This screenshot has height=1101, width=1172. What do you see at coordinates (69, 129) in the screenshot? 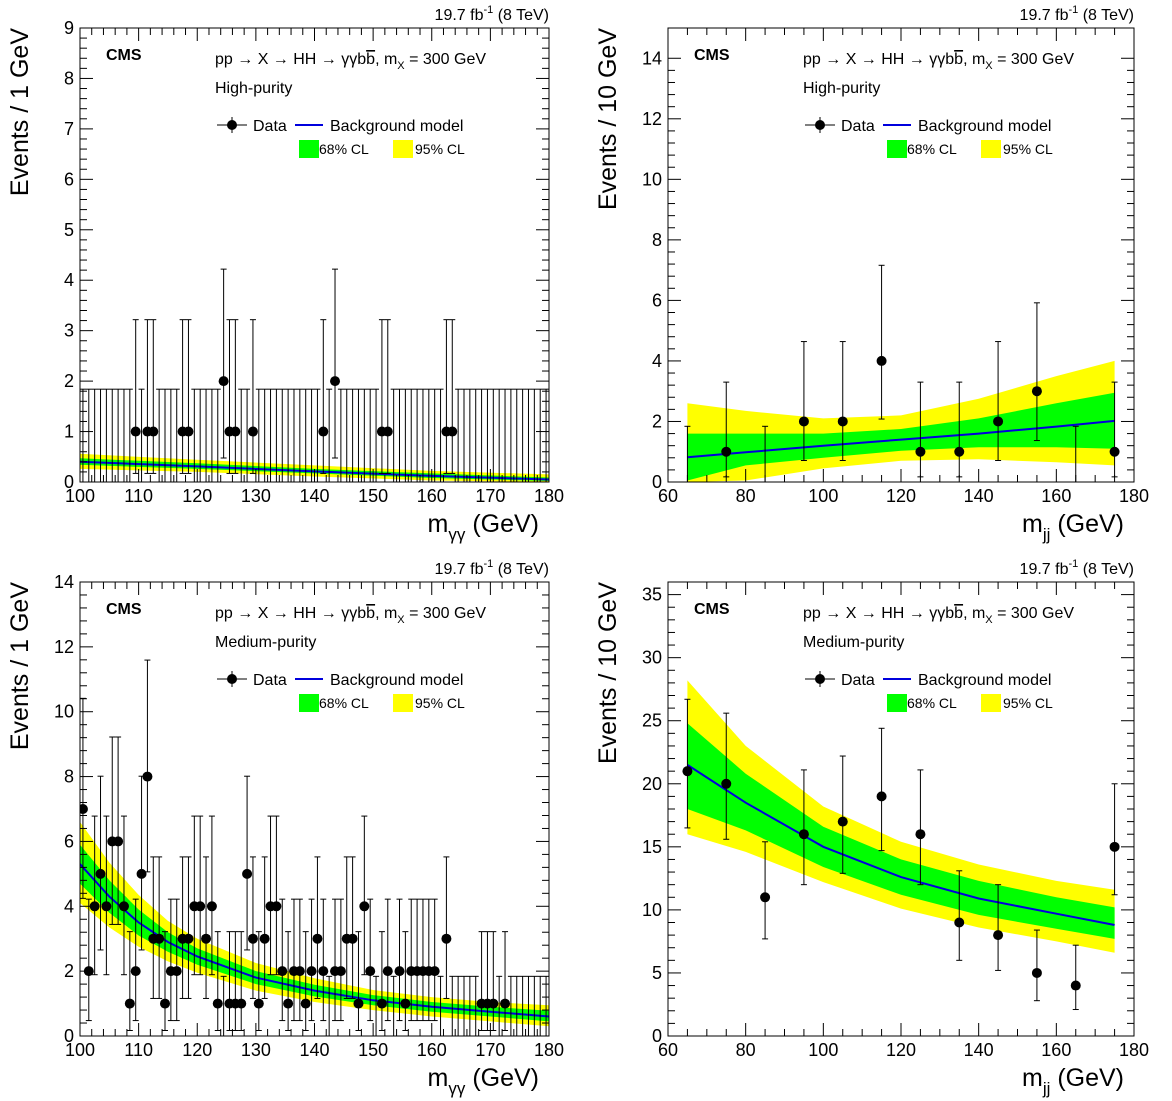
I see `y-tick-label: 7` at bounding box center [69, 129].